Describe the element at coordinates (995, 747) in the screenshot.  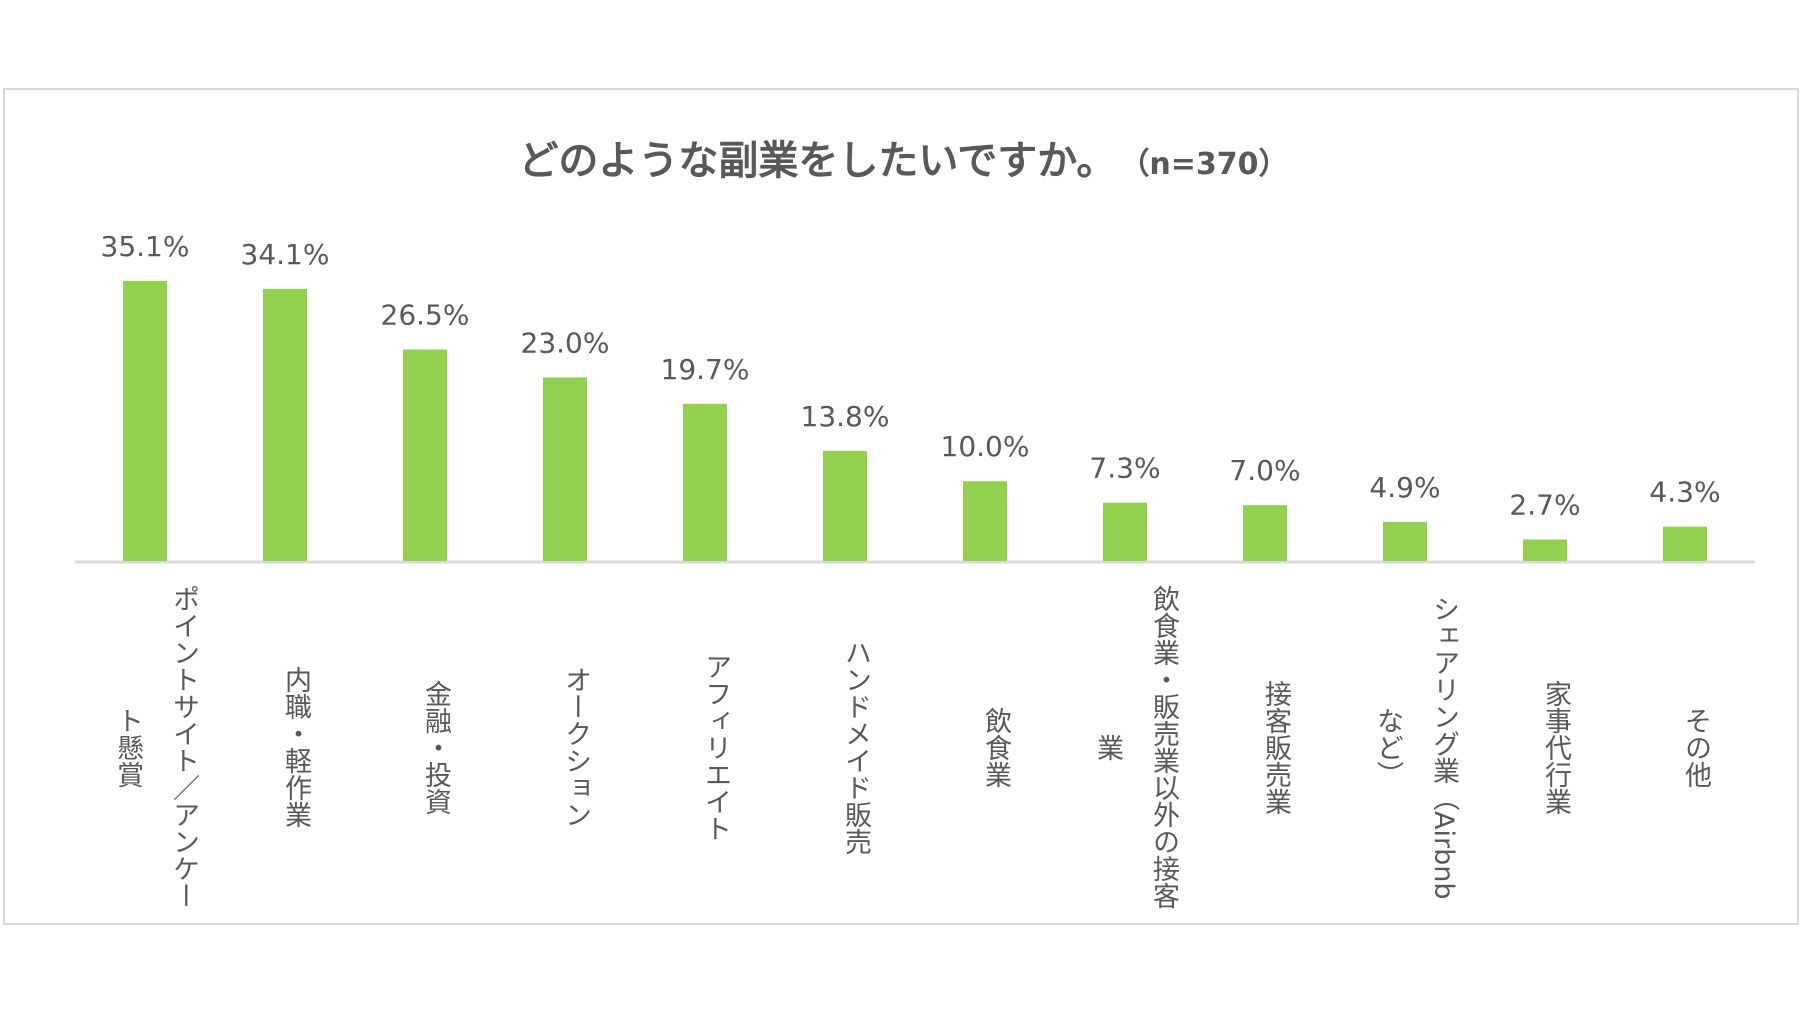
I see `category-label: 飲食業` at that location.